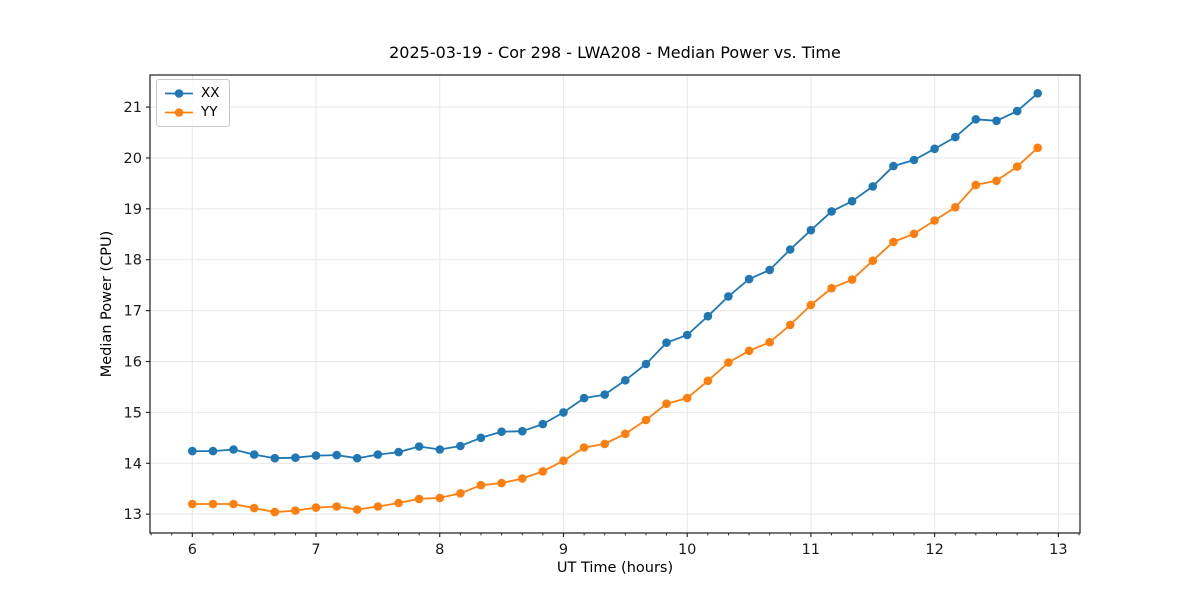 The height and width of the screenshot is (600, 1200). I want to click on legend-item-yy: YY, so click(192, 112).